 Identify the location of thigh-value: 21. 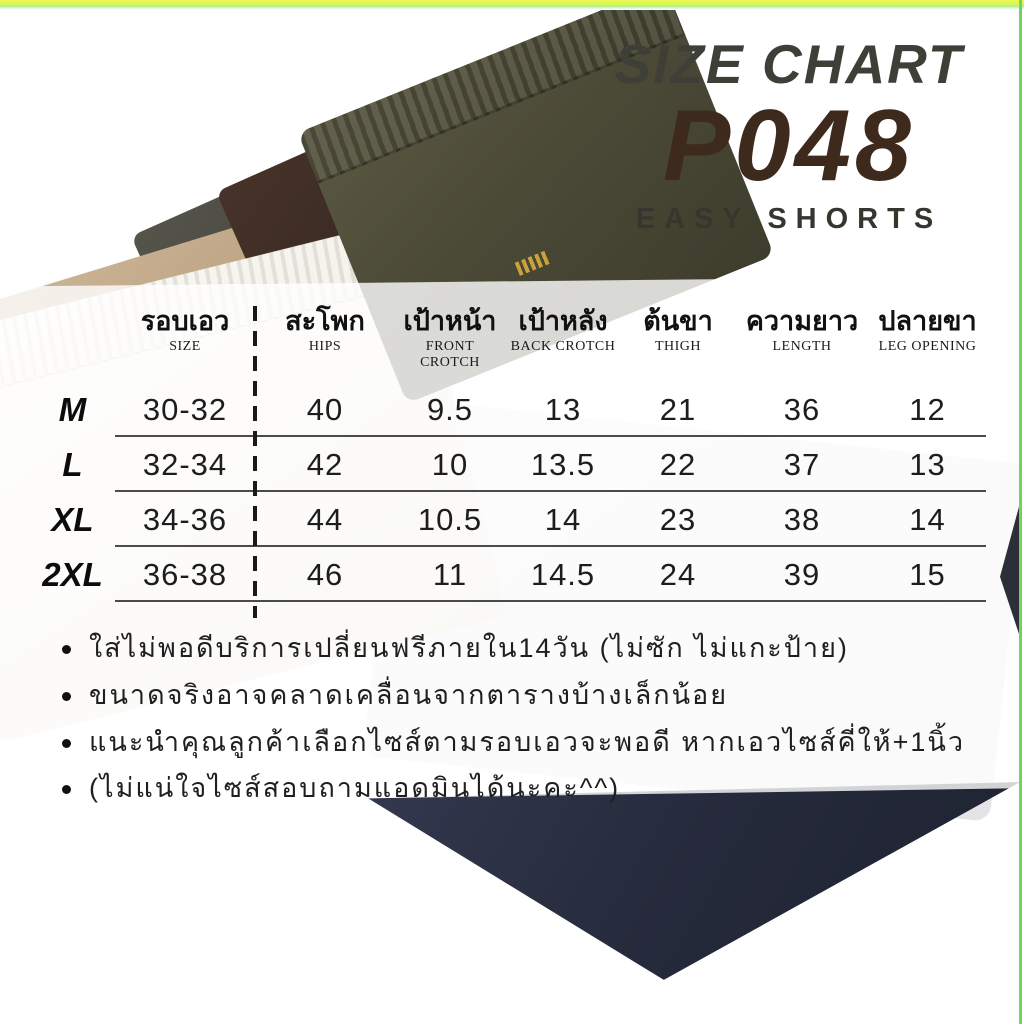
(678, 409).